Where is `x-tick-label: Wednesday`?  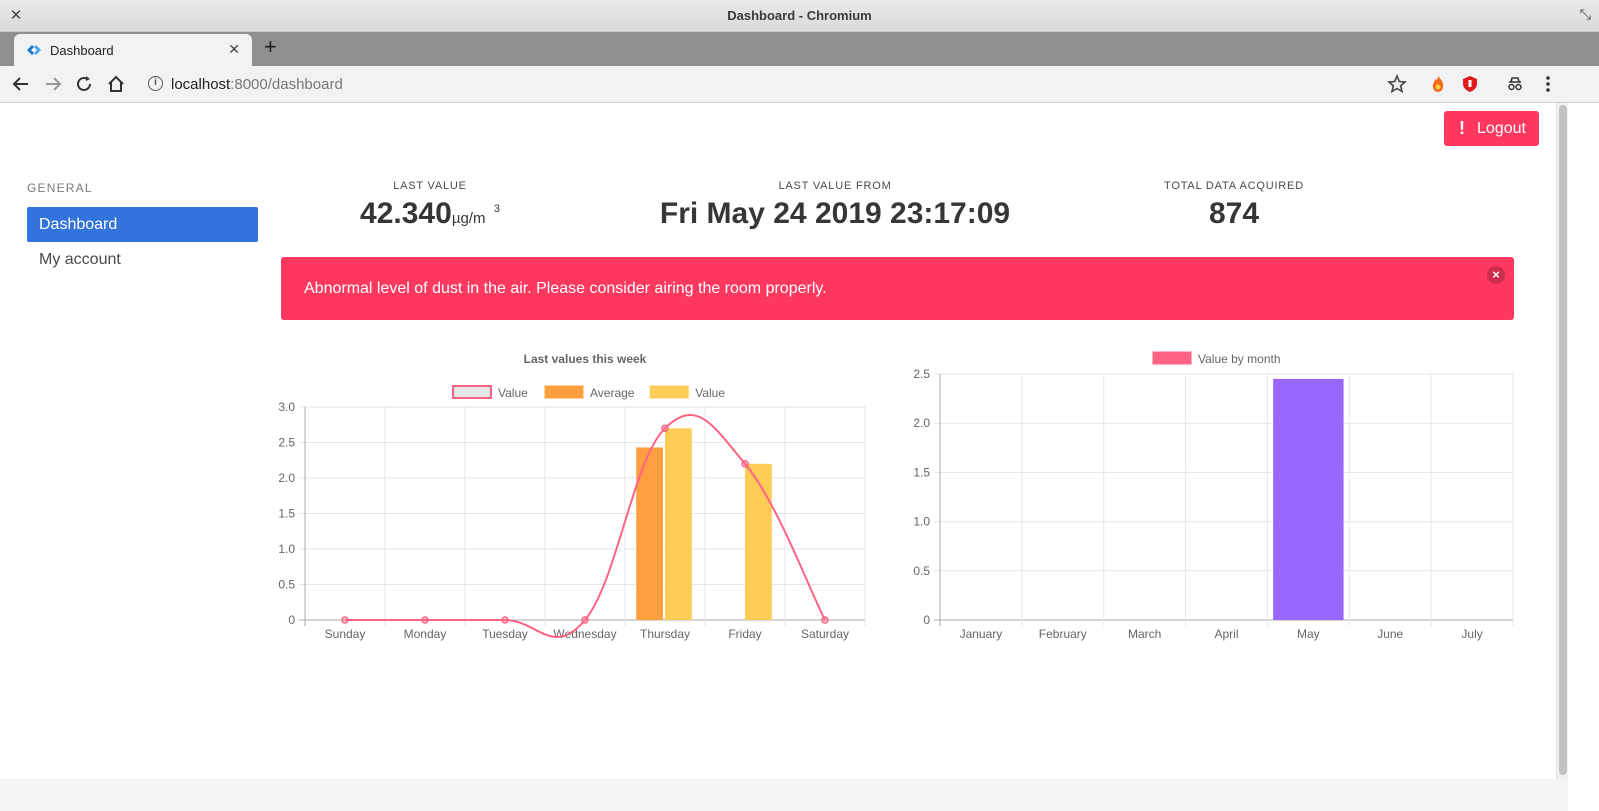 x-tick-label: Wednesday is located at coordinates (584, 634).